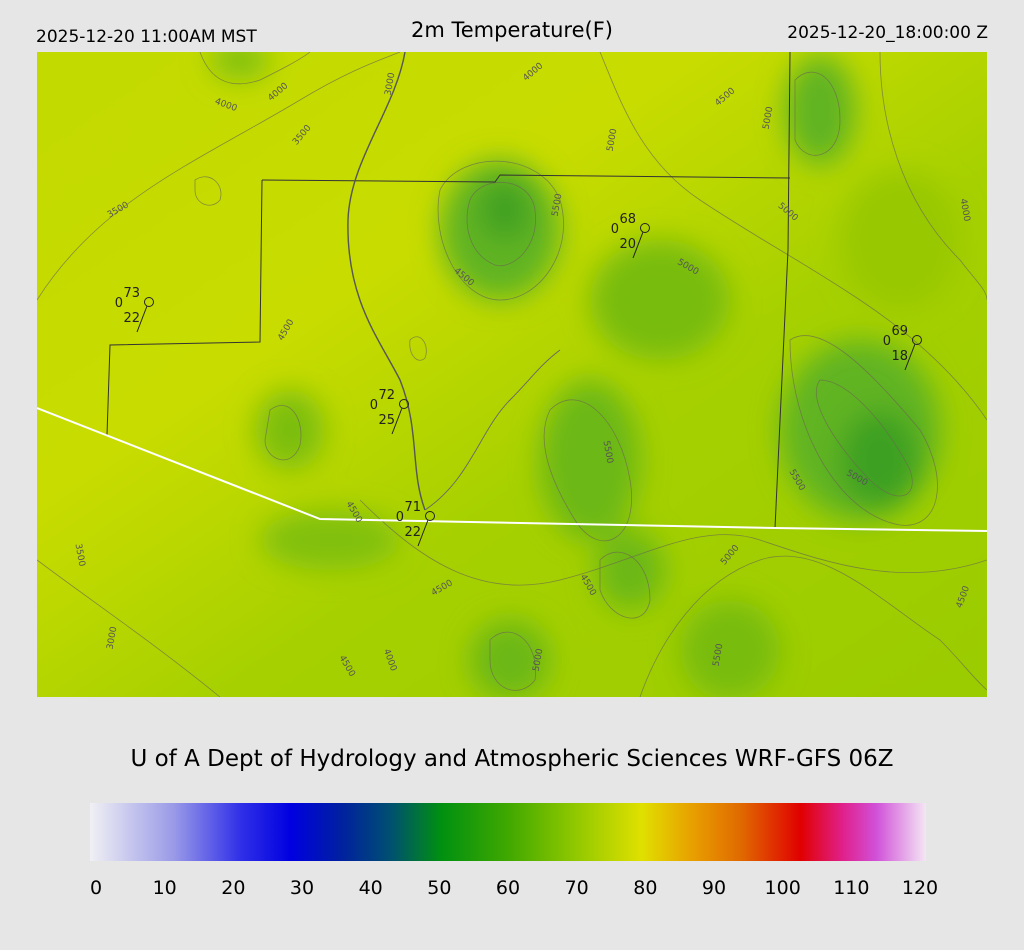 Image resolution: width=1024 pixels, height=950 pixels. I want to click on colorbar, so click(508, 832).